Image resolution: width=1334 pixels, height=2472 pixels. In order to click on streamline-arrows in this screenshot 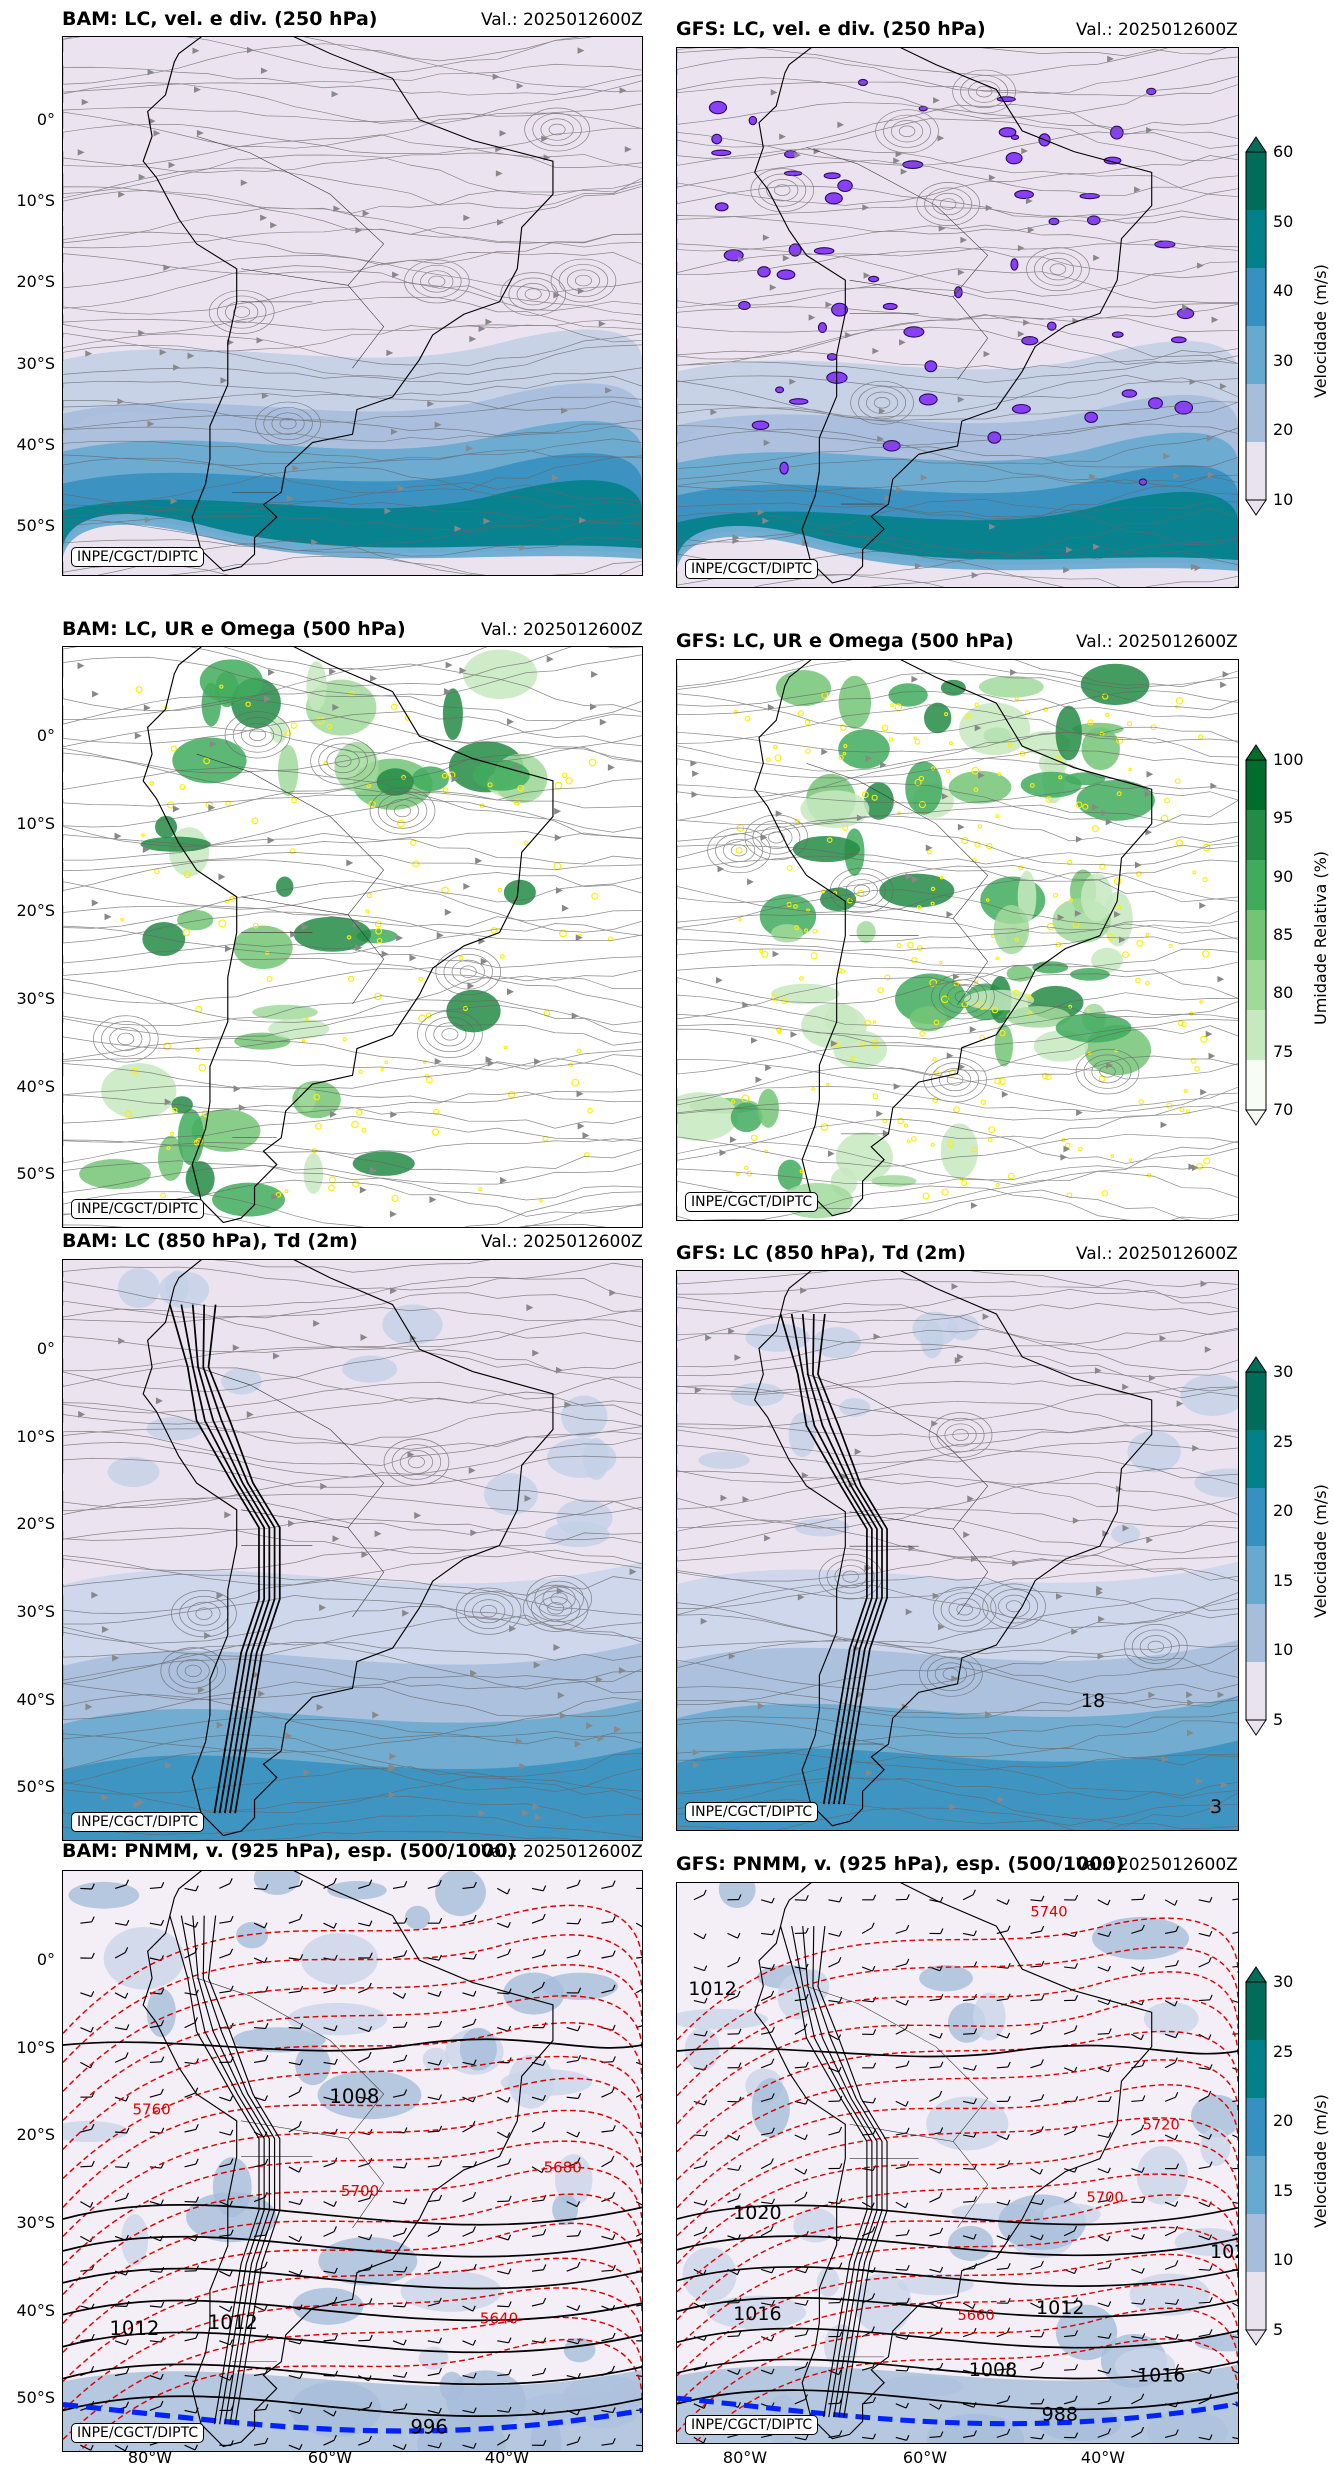, I will do `click(354, 299)`.